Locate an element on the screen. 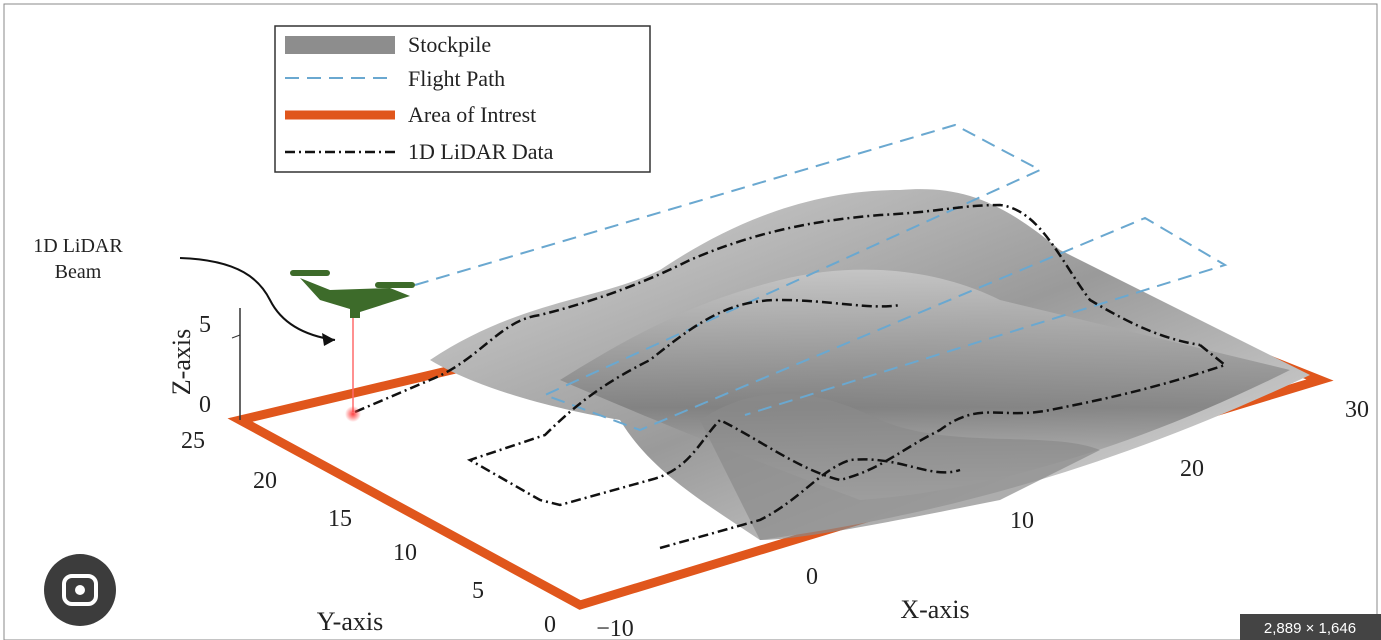 The width and height of the screenshot is (1381, 640). stockpile-ridge is located at coordinates (900, 466).